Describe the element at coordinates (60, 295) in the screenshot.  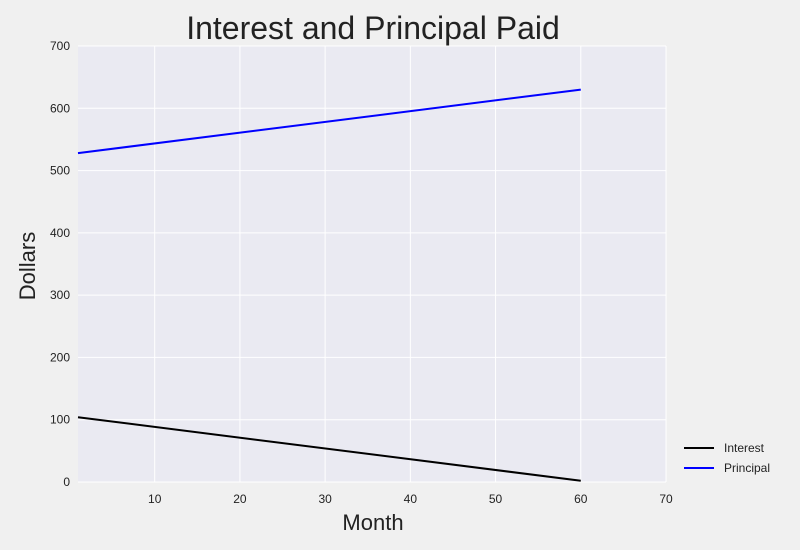
I see `y-tick-label: 300` at that location.